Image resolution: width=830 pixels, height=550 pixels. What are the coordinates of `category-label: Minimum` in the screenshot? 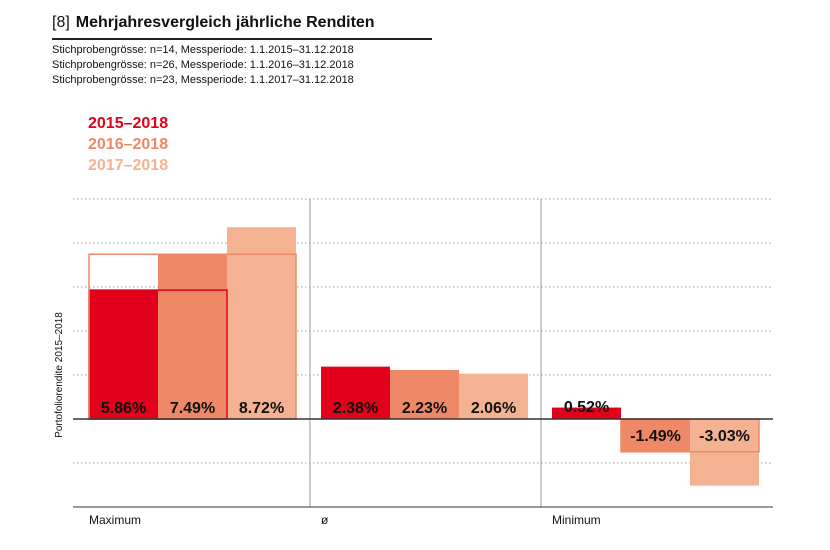 It's located at (576, 520).